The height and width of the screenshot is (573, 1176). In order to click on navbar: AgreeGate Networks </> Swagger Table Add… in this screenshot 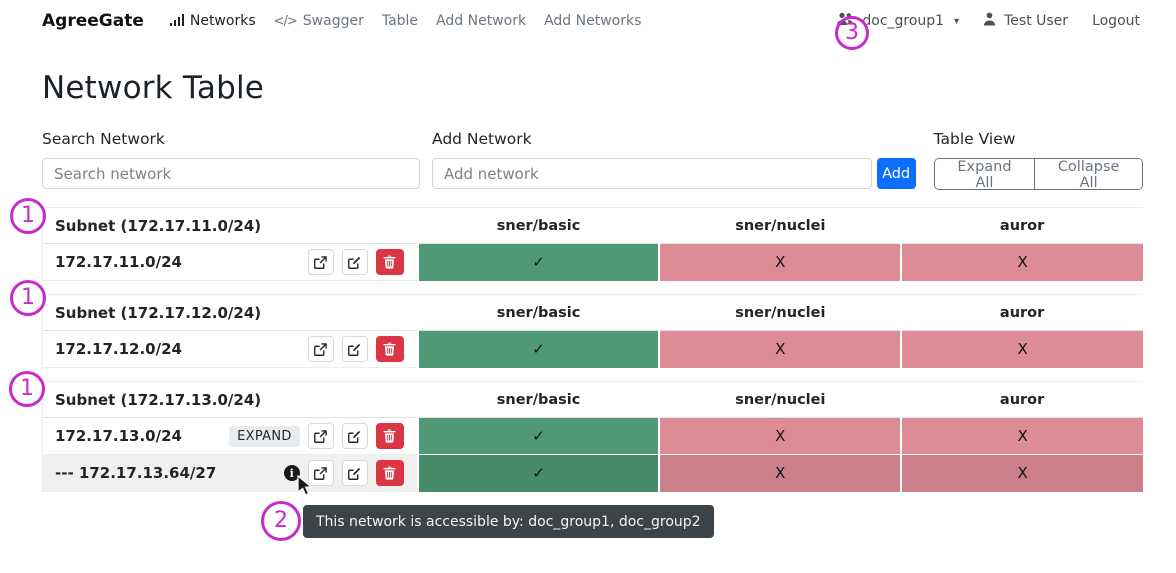, I will do `click(588, 21)`.